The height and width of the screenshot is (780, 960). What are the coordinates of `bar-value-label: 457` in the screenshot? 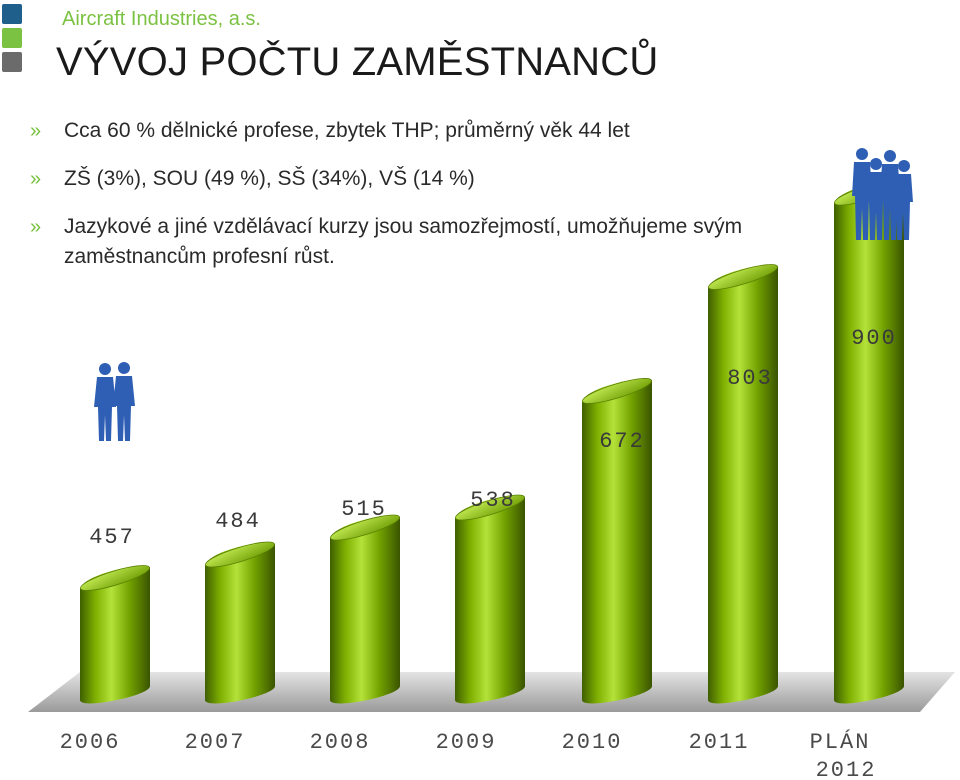 It's located at (112, 537).